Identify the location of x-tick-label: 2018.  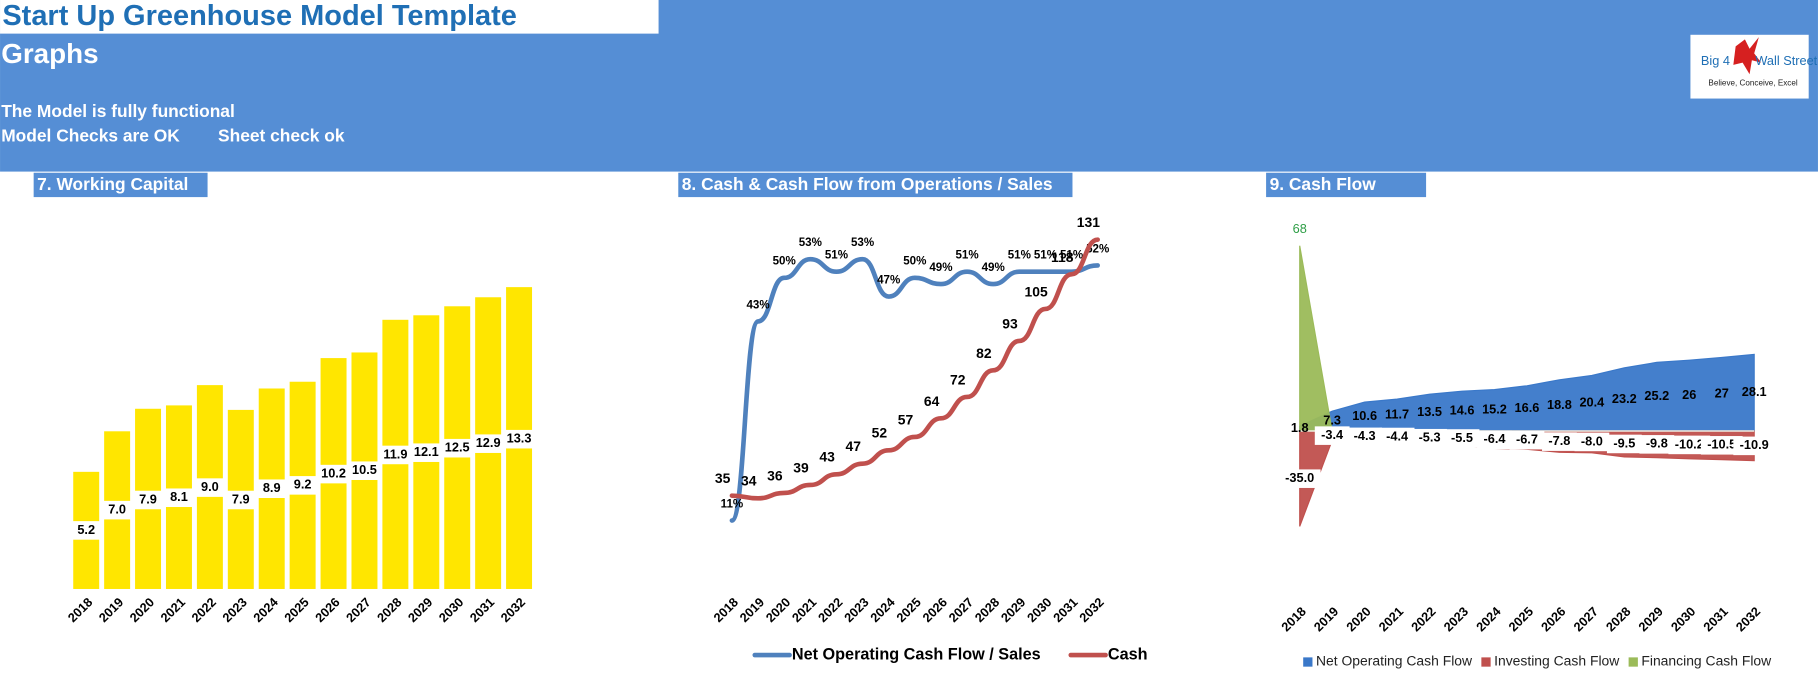
(1293, 619).